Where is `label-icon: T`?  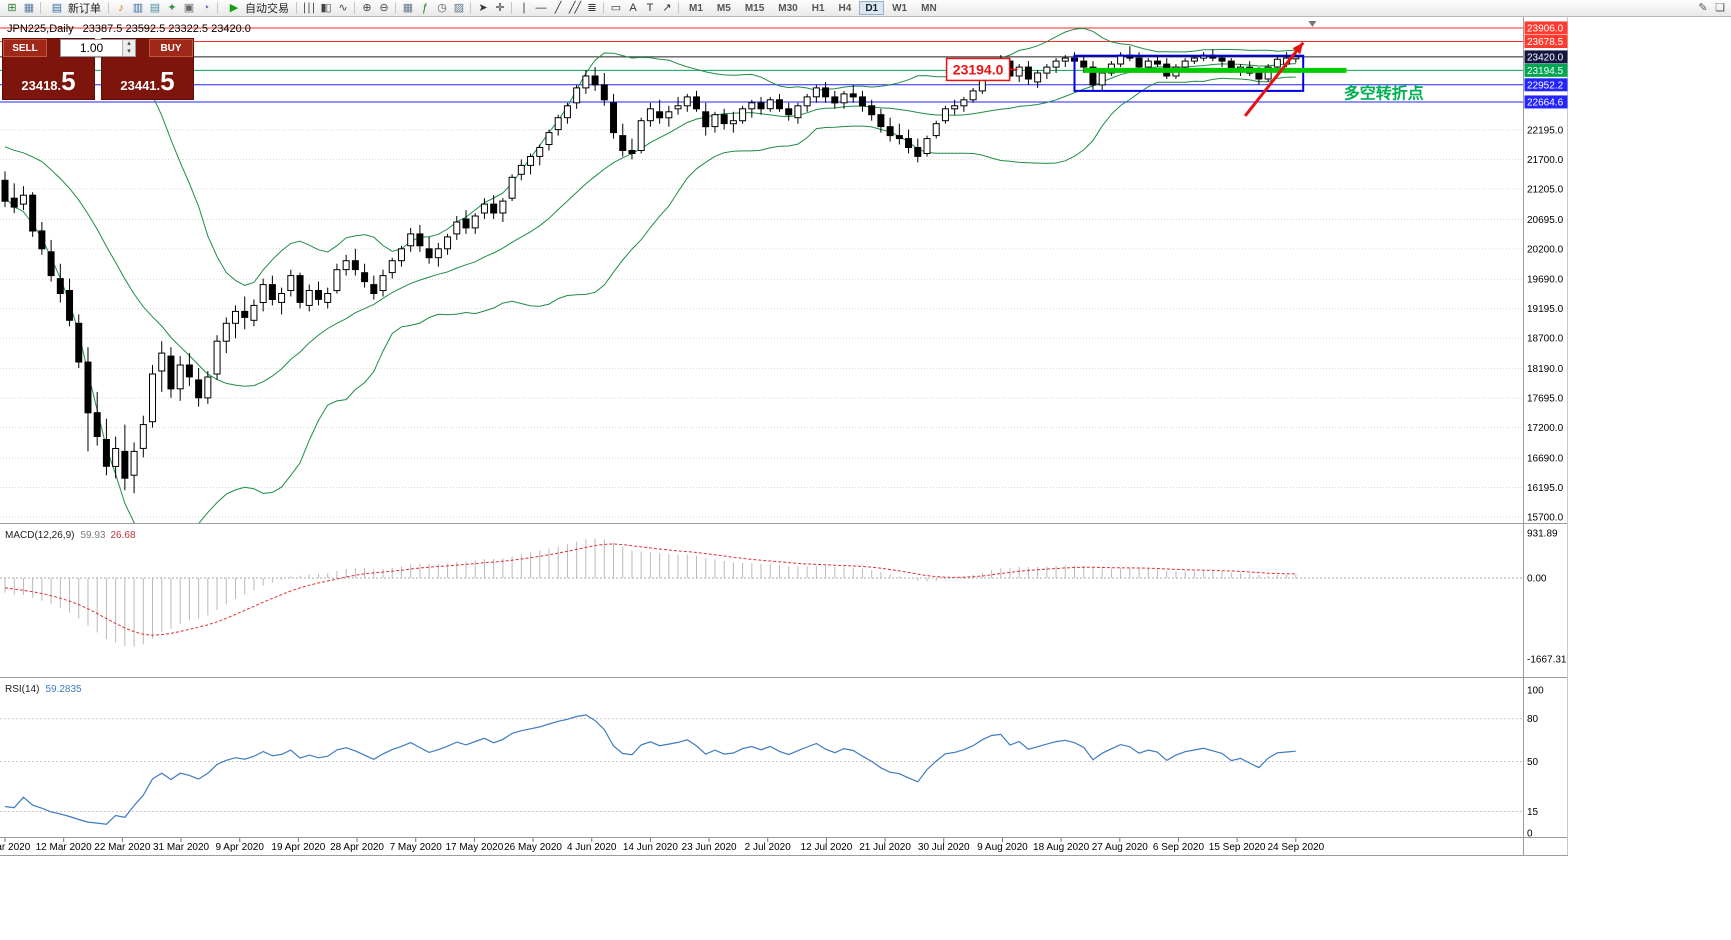
label-icon: T is located at coordinates (650, 7).